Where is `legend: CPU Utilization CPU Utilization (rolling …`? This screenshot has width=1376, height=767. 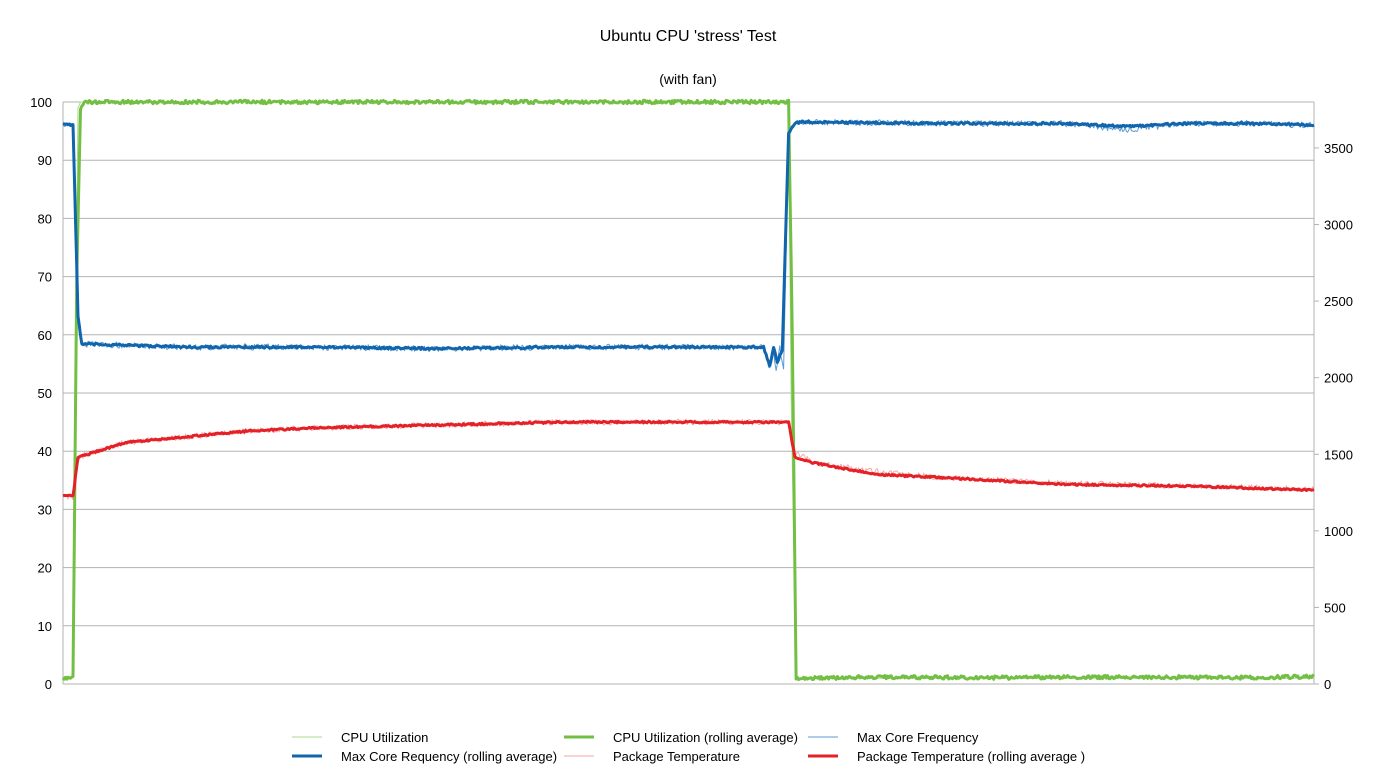
legend: CPU Utilization CPU Utilization (rolling … is located at coordinates (688, 747).